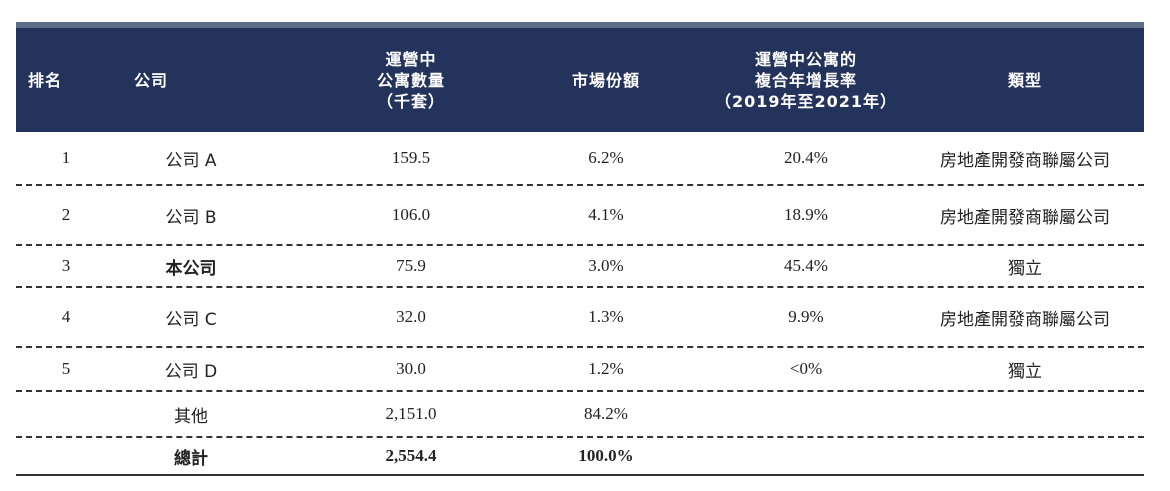 This screenshot has width=1170, height=491. I want to click on cell-company: 公司 B, so click(191, 217).